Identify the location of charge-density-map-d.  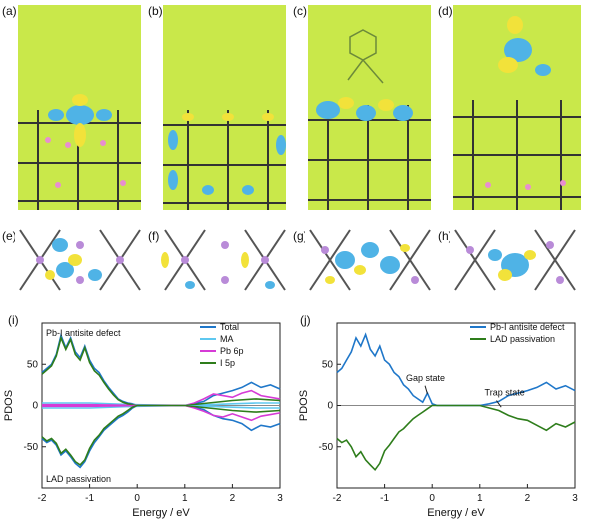
(517, 107).